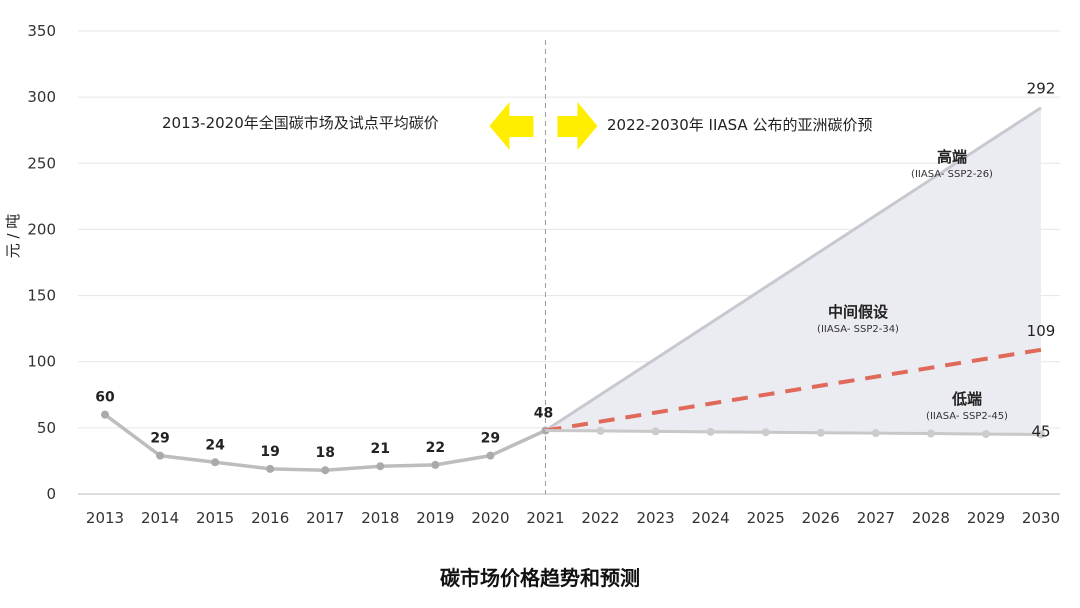  Describe the element at coordinates (13, 236) in the screenshot. I see `y-axis-label: 元 / 吨` at that location.